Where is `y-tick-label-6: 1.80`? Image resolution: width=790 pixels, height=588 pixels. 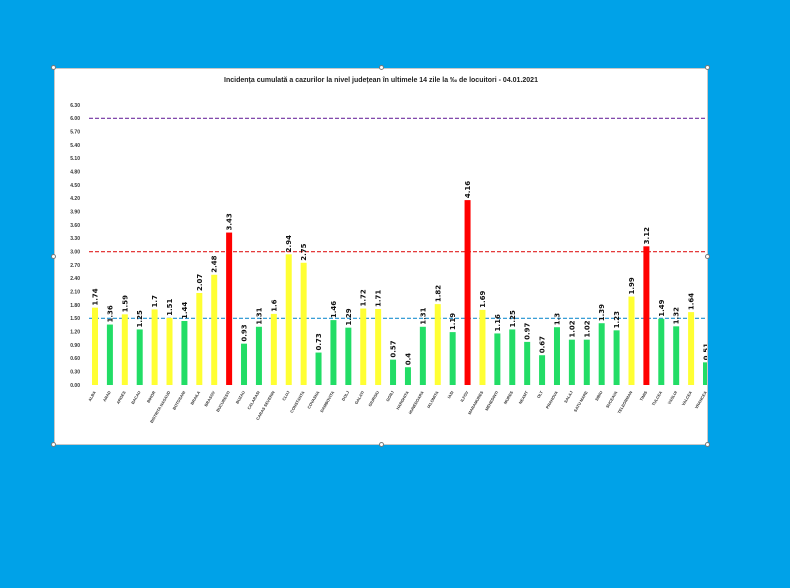 y-tick-label-6: 1.80 is located at coordinates (75, 306).